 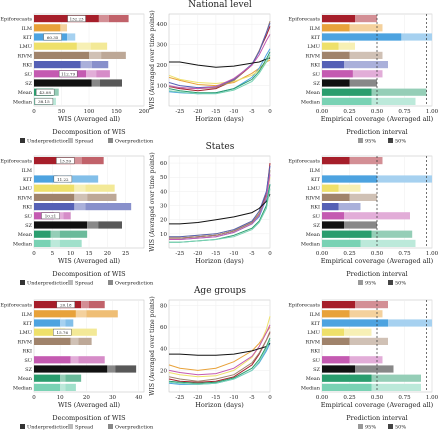 I want to click on series-line-su, so click(x=219, y=350).